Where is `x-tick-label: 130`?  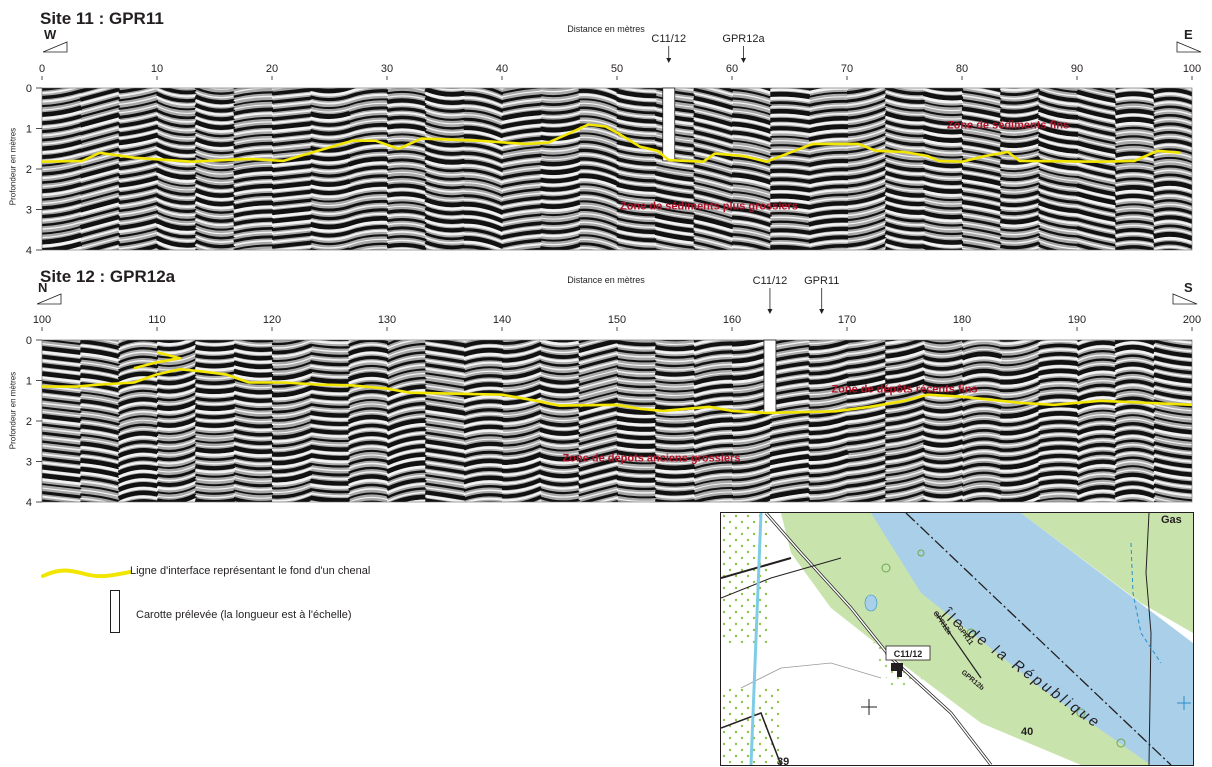 x-tick-label: 130 is located at coordinates (387, 320).